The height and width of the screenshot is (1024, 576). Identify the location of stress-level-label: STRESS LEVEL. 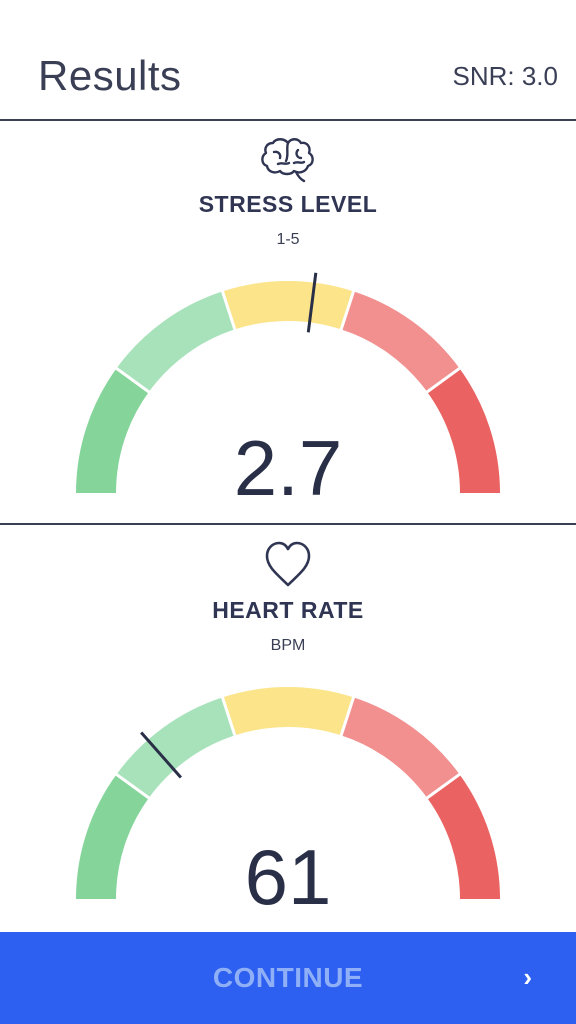
(288, 204).